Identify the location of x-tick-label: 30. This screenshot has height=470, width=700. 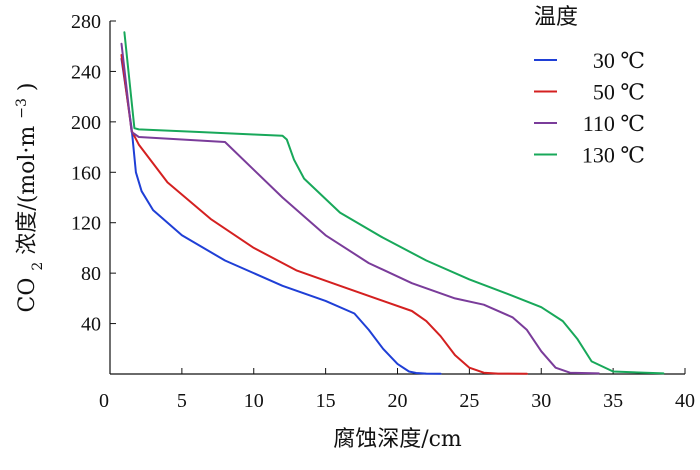
(541, 401).